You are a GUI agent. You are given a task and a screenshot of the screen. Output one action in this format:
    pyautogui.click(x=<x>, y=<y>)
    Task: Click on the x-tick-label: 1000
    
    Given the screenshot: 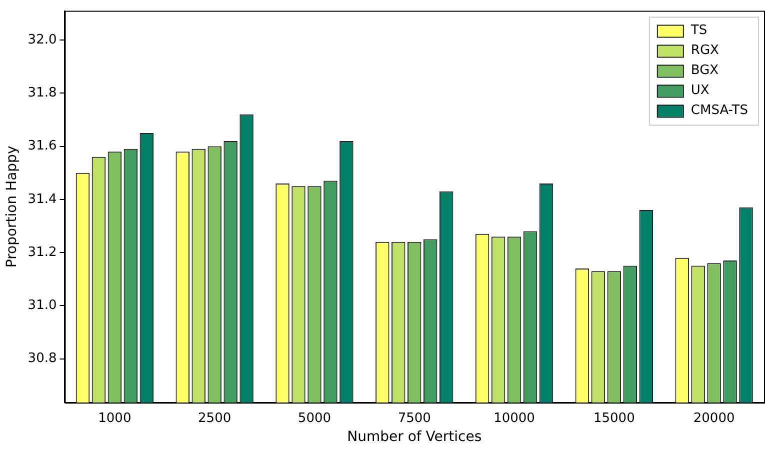 What is the action you would take?
    pyautogui.click(x=115, y=418)
    